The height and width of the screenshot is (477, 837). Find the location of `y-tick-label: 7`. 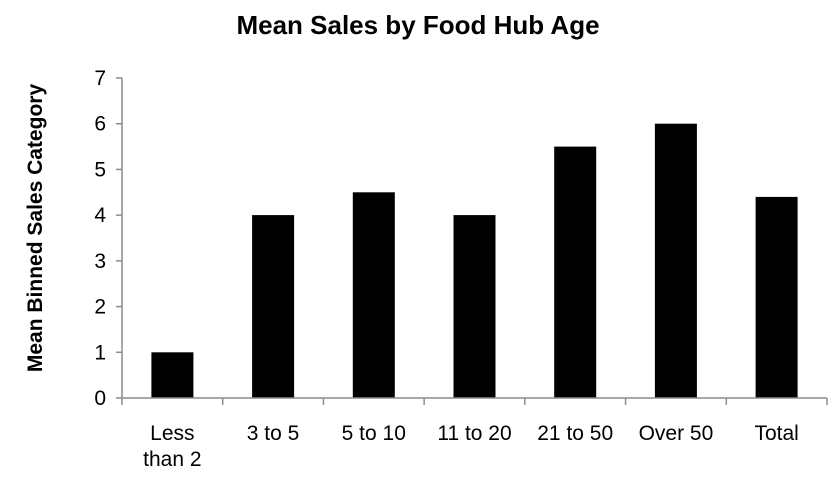

y-tick-label: 7 is located at coordinates (100, 78).